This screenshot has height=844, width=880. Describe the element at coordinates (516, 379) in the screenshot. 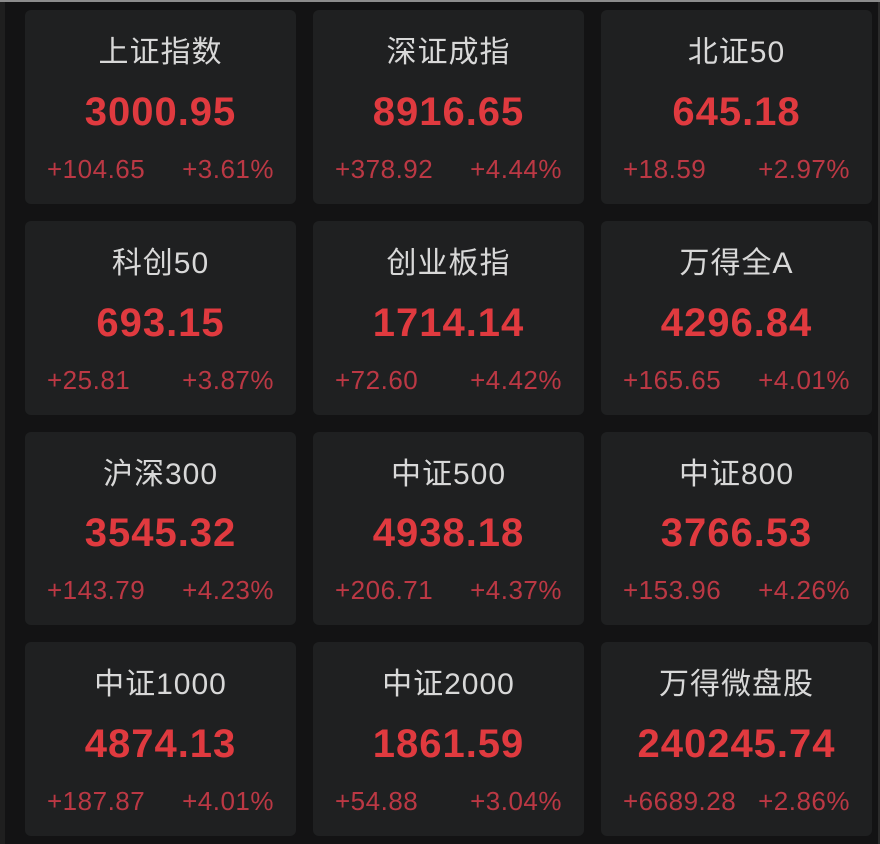

I see `index-change-pct: +4.42%` at that location.